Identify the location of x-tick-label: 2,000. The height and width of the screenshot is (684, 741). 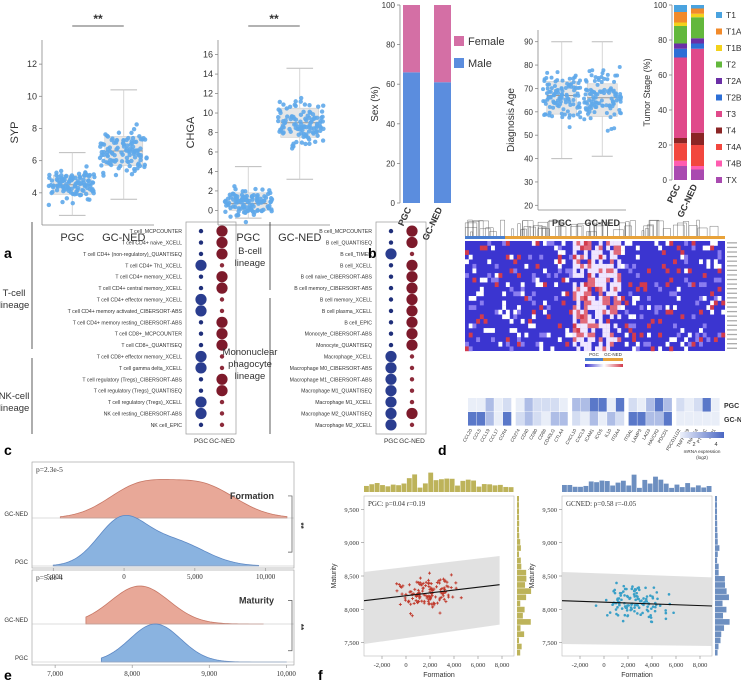
(430, 665).